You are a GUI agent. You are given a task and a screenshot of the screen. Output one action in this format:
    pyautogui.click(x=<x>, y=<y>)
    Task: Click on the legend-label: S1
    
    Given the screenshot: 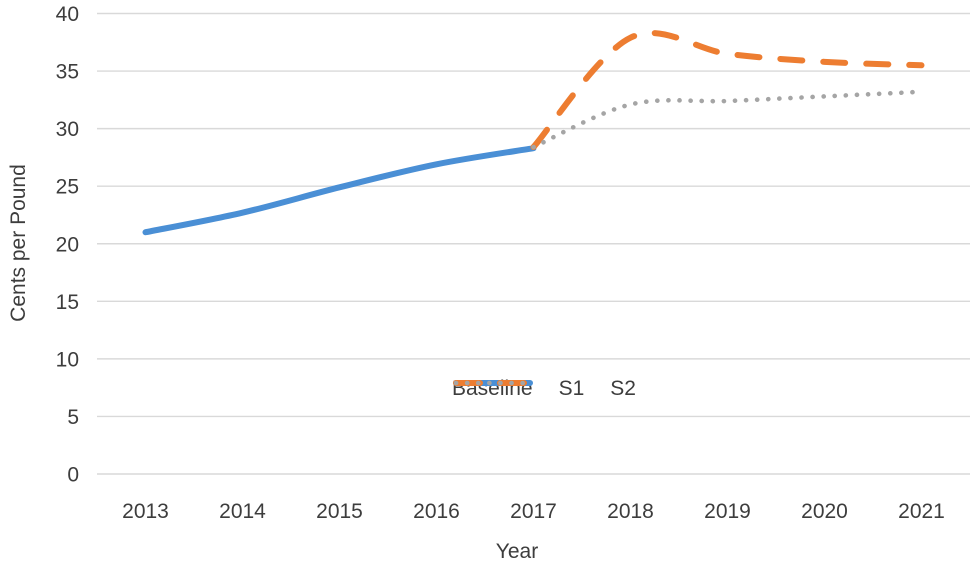 What is the action you would take?
    pyautogui.click(x=571, y=388)
    